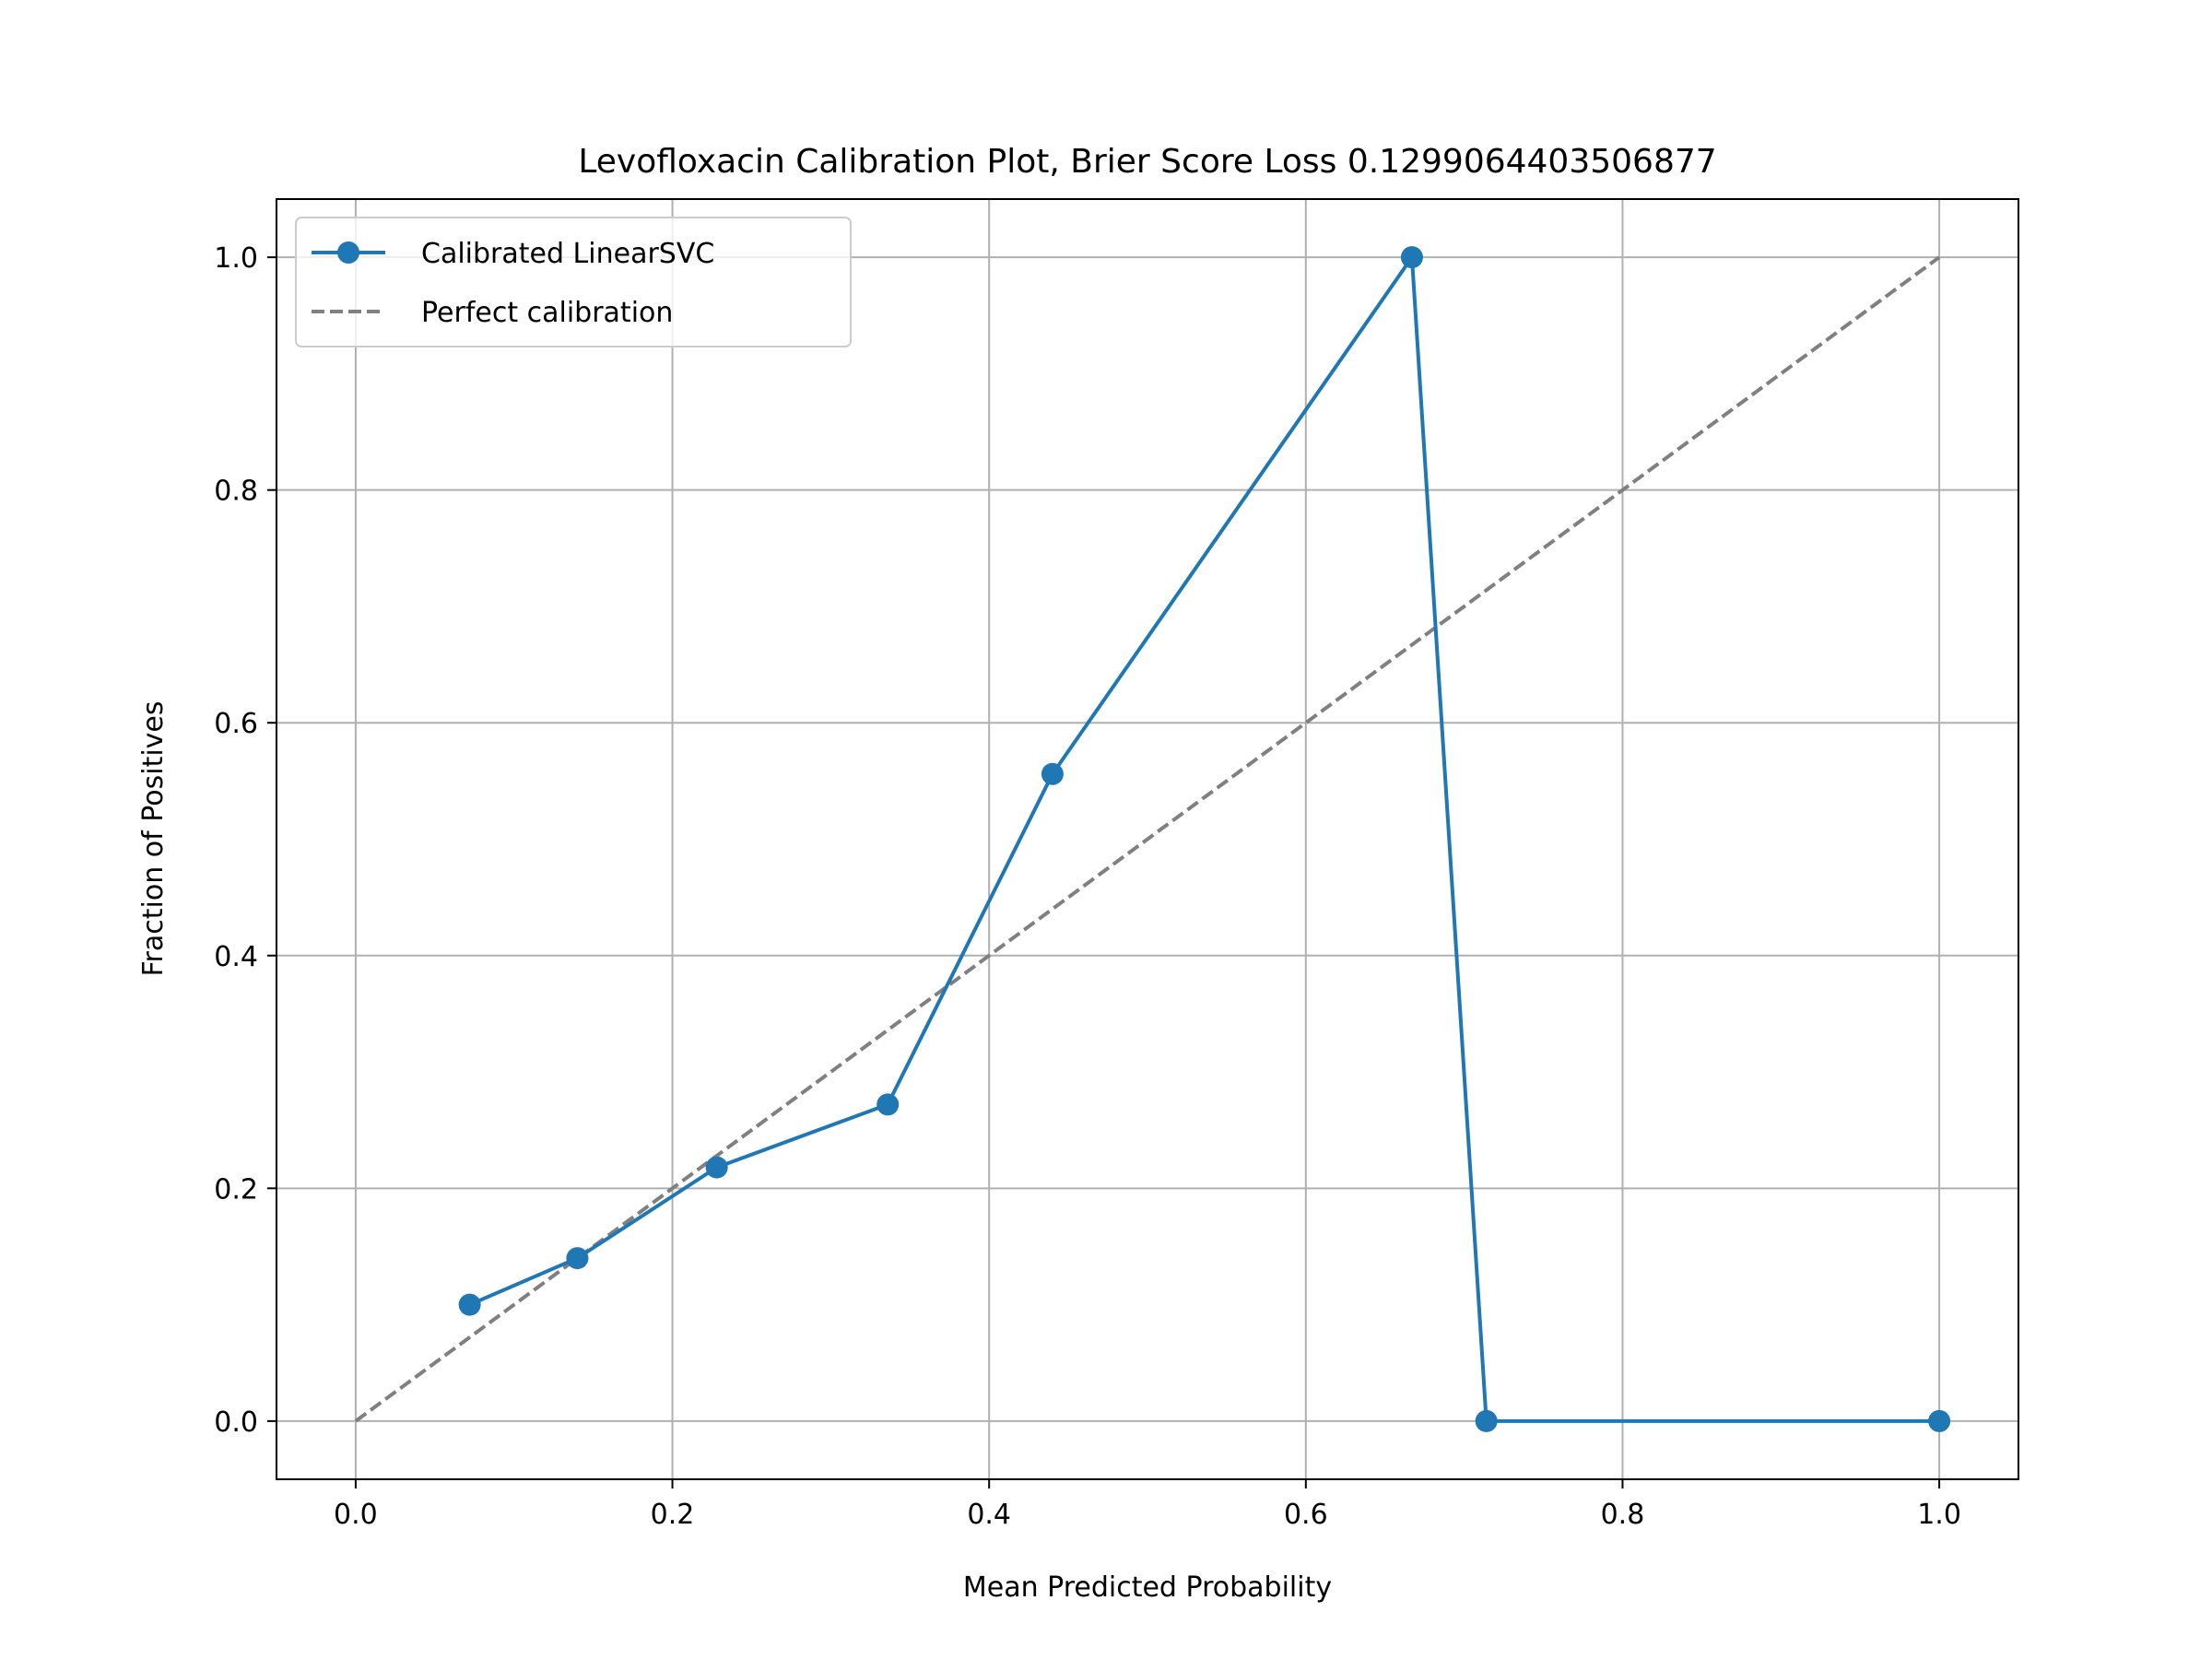 The height and width of the screenshot is (1659, 2212). I want to click on legend: Calibrated LinearSVC Perfect calibration, so click(573, 282).